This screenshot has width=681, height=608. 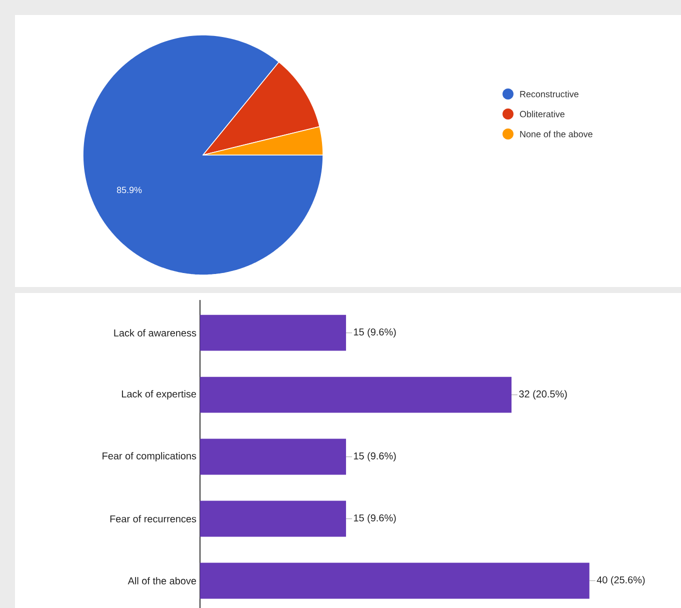 I want to click on y-tick-label: Fear of recurrences, so click(x=153, y=518).